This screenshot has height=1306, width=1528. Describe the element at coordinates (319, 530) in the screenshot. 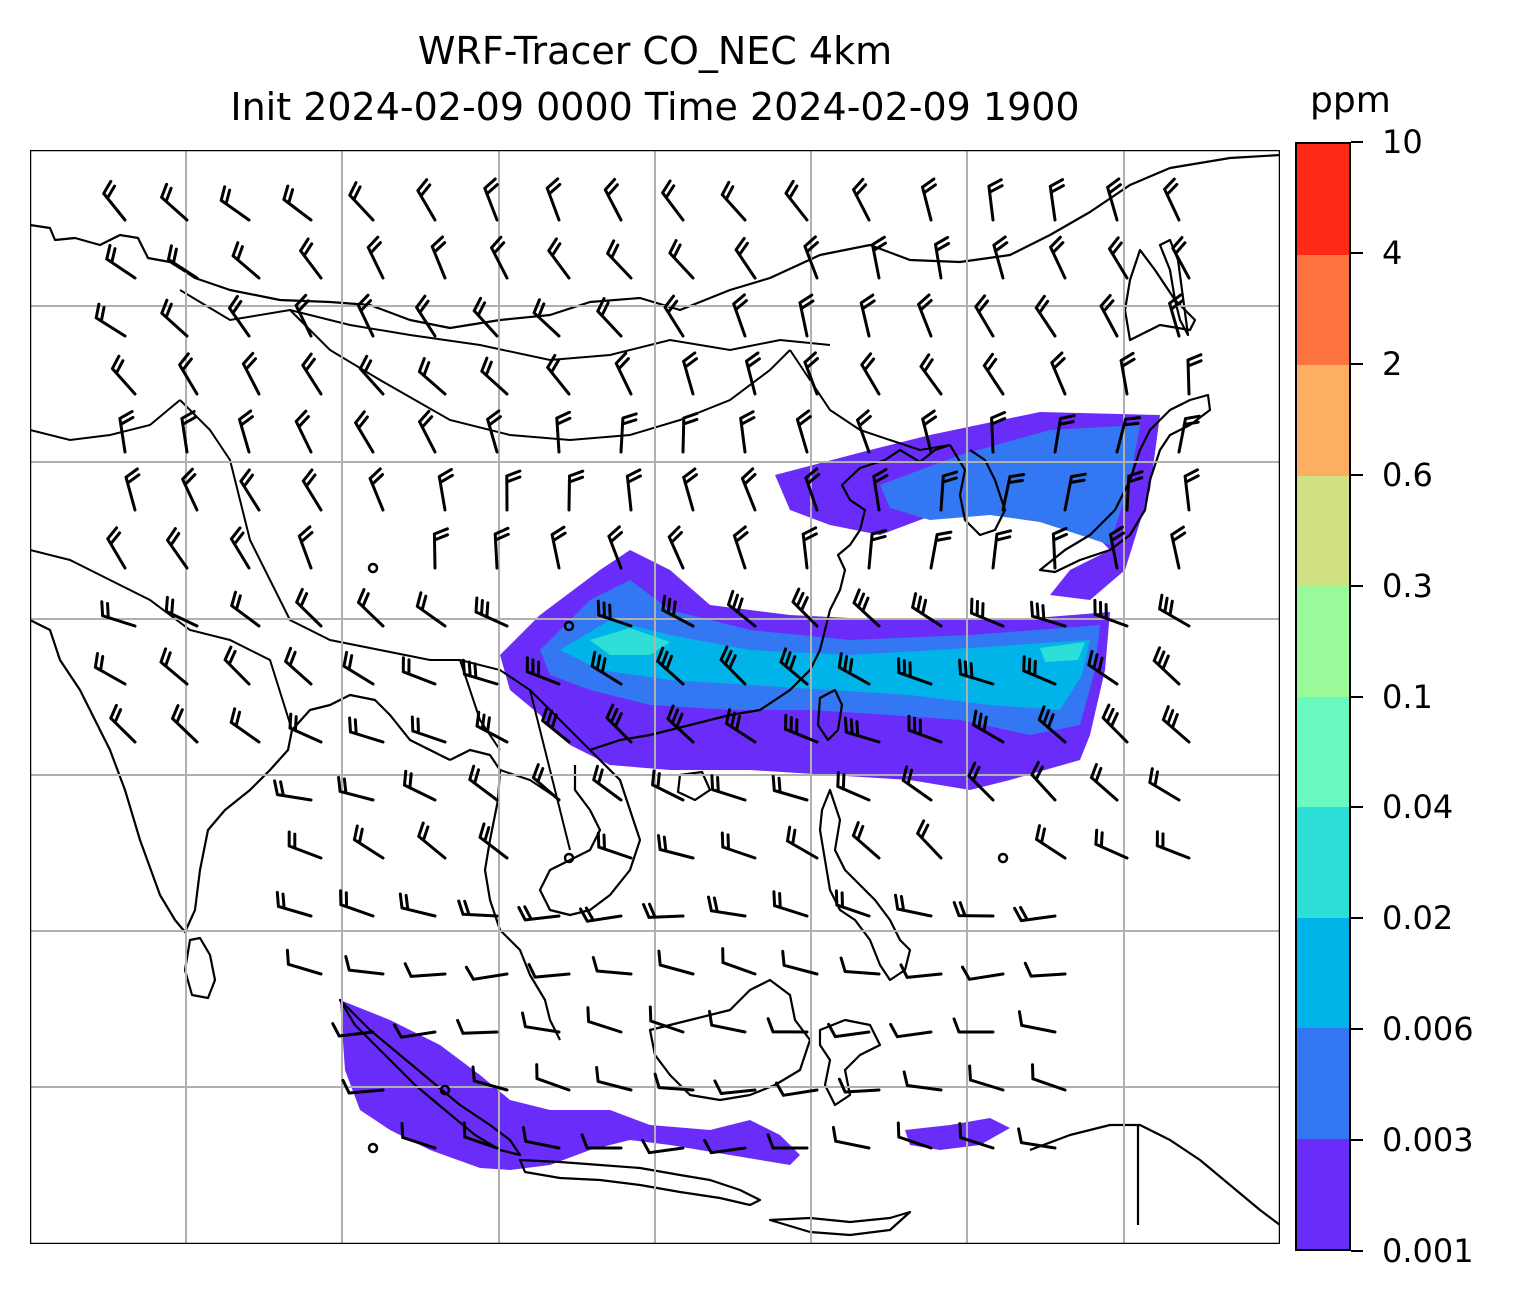

I see `border-china-west` at that location.